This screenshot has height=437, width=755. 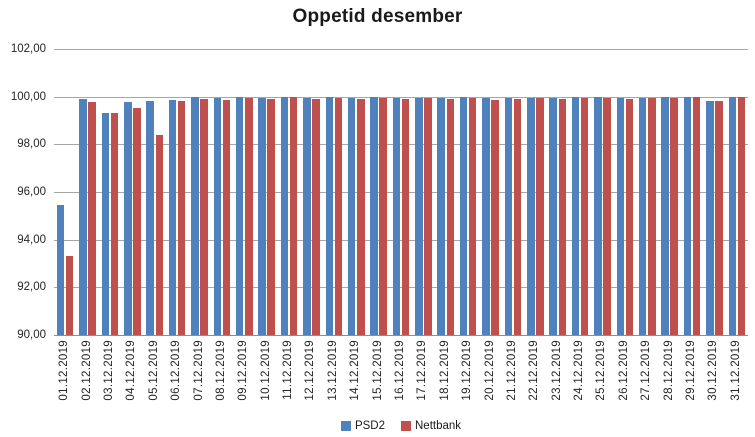 I want to click on bar-nettbank-08.12.2019, so click(x=226, y=217).